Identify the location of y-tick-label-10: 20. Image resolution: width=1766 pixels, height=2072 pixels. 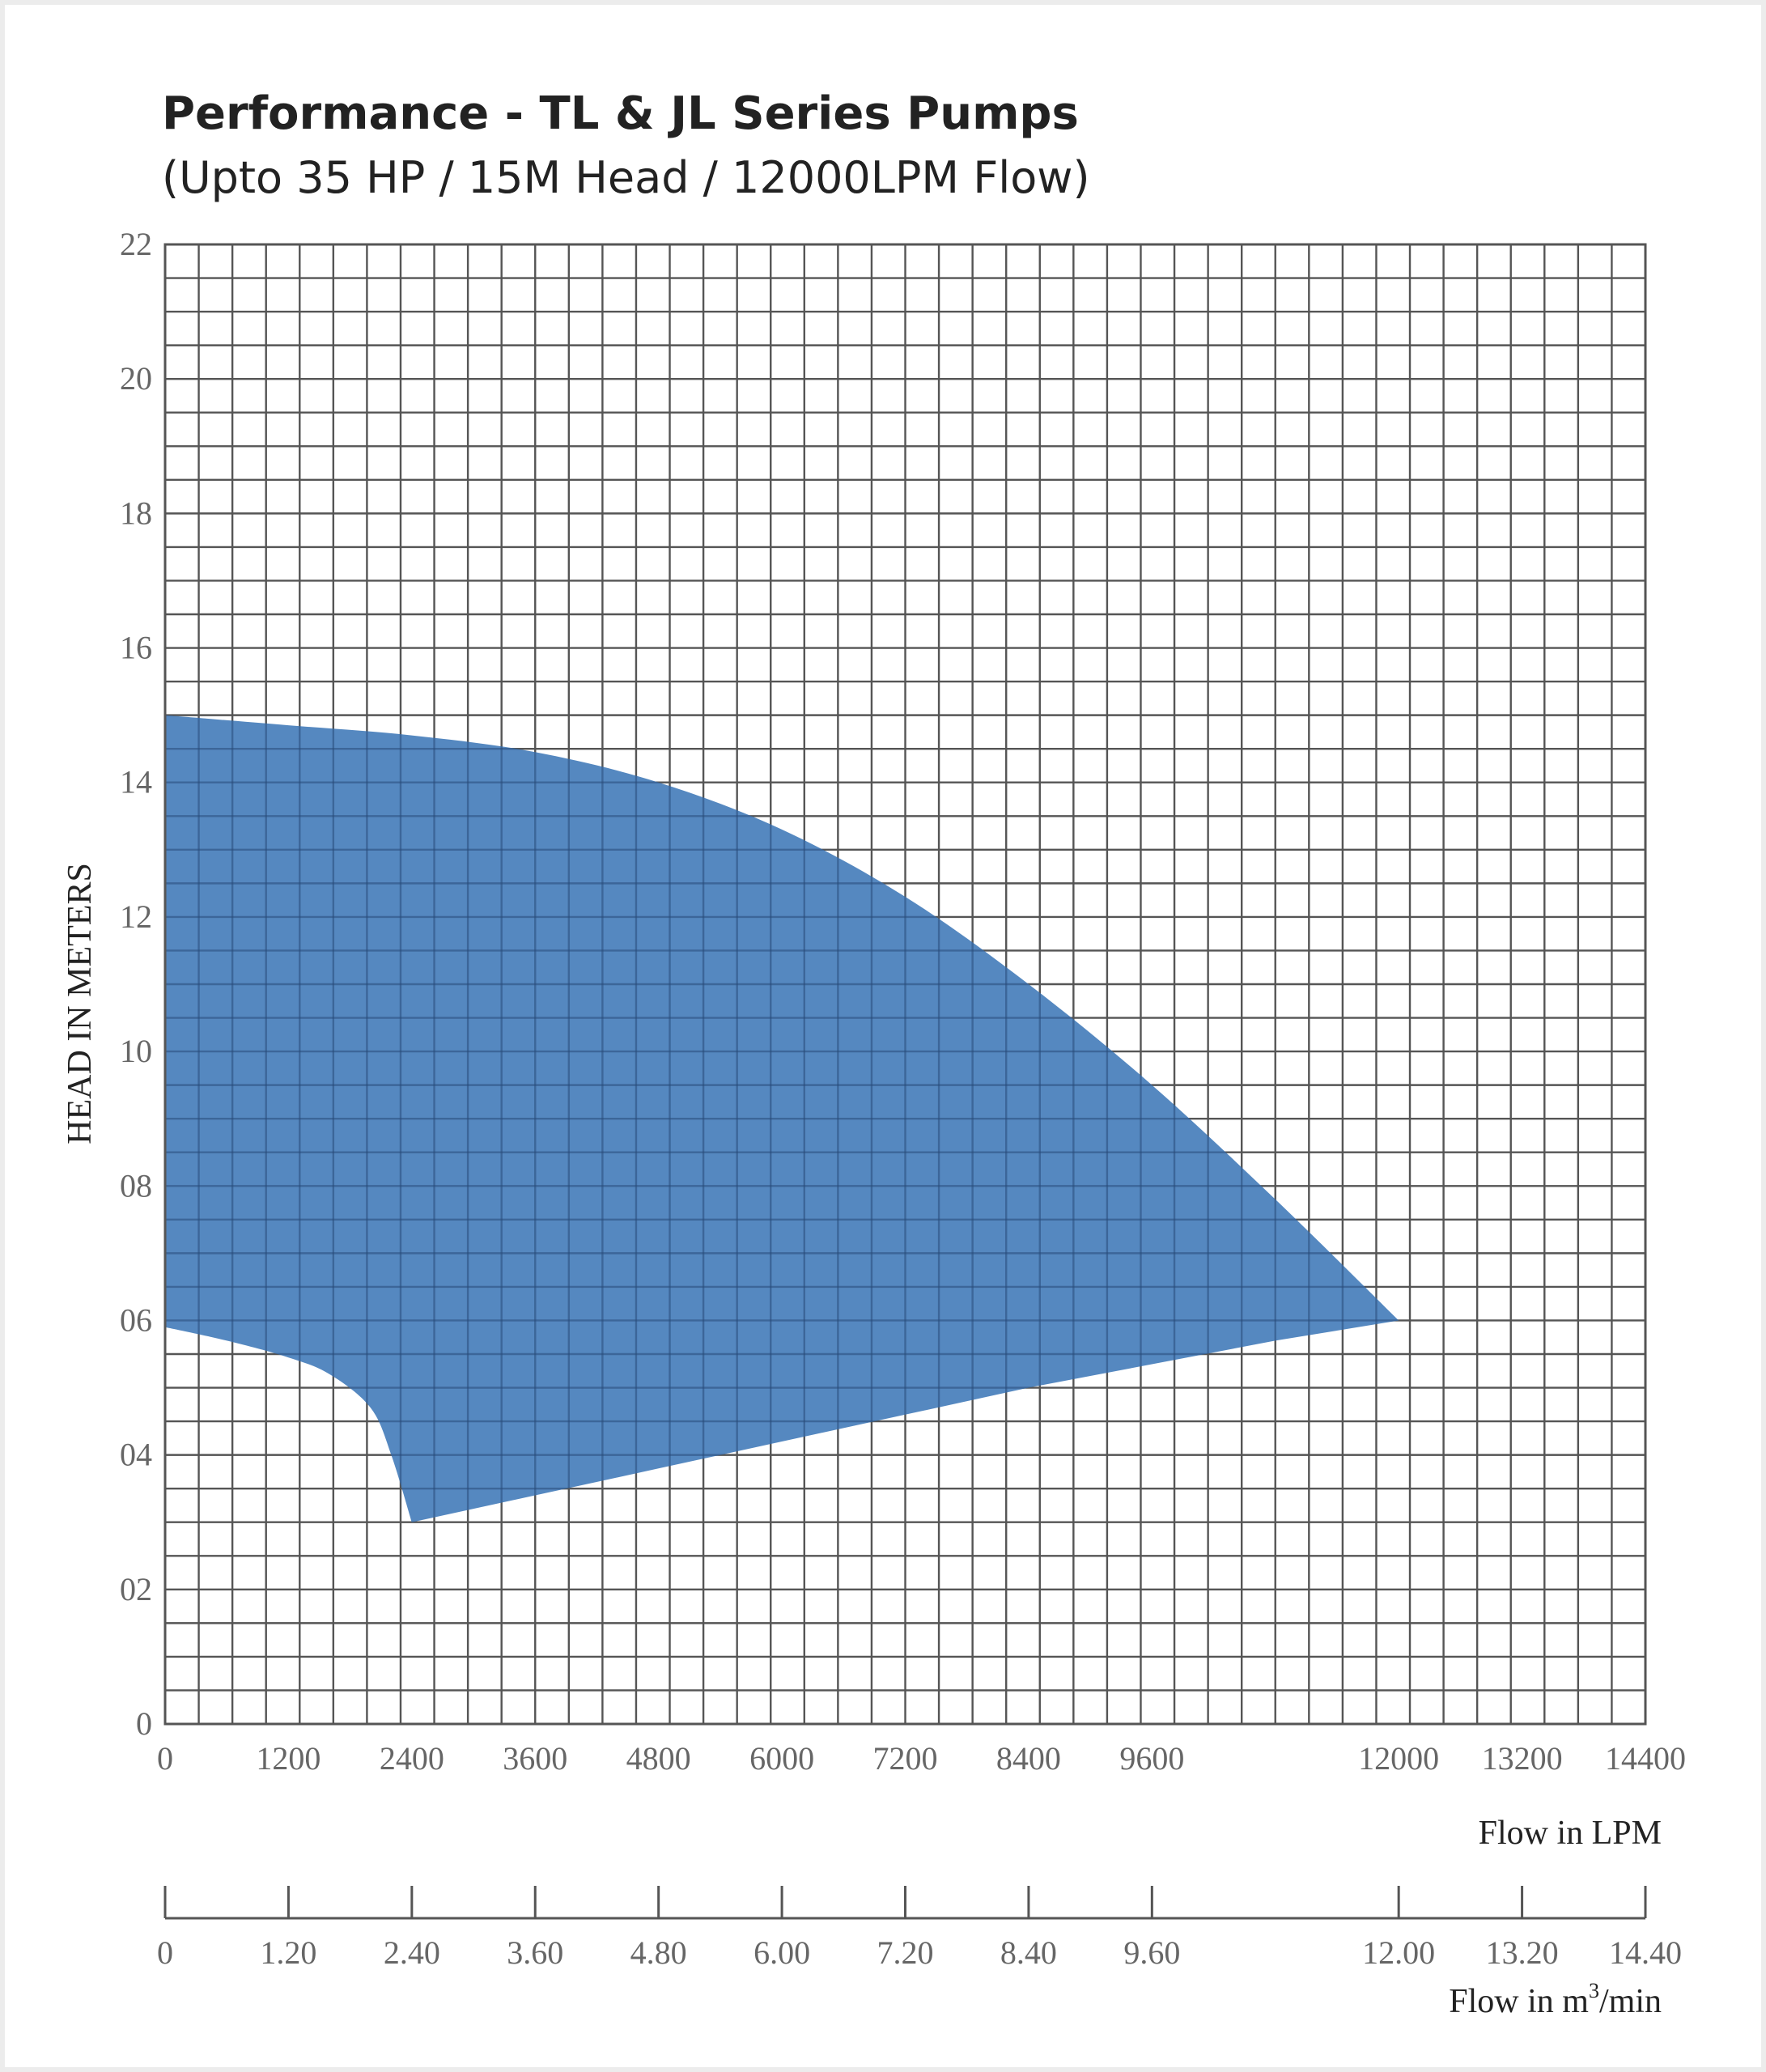
(136, 378).